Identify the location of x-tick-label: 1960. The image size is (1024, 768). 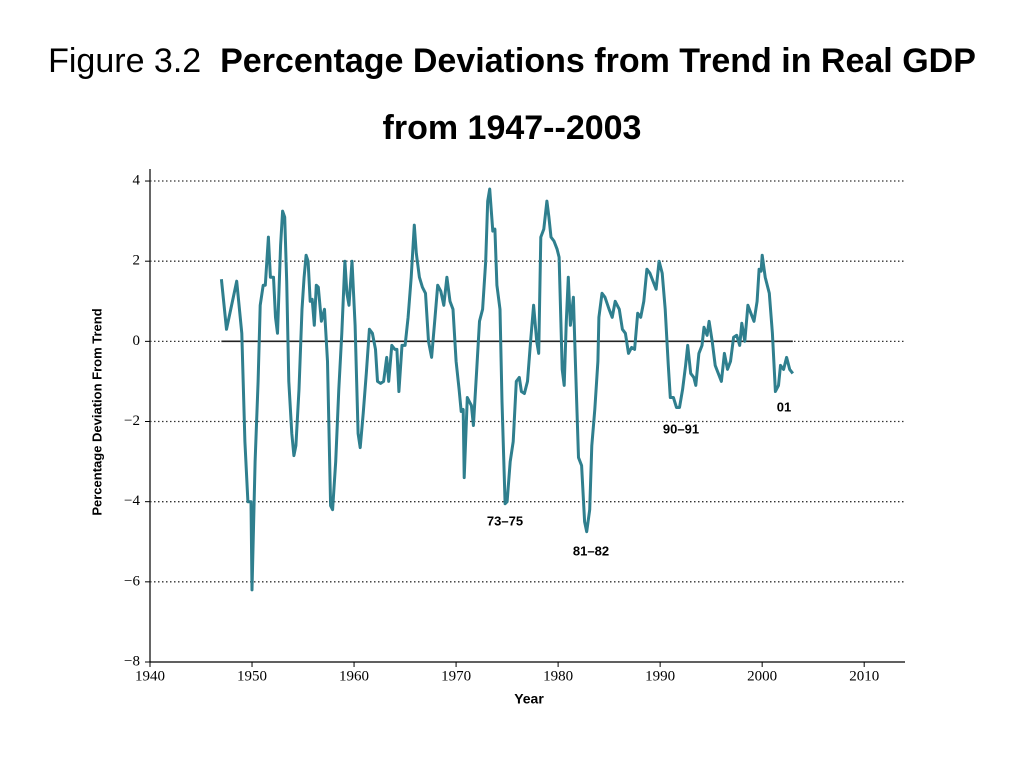
(354, 676).